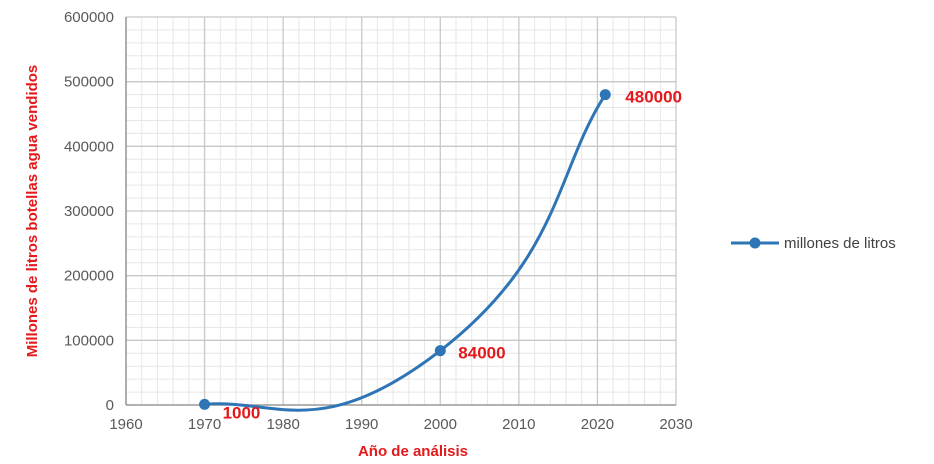 Image resolution: width=934 pixels, height=464 pixels. Describe the element at coordinates (89, 276) in the screenshot. I see `y-tick-label: 200000` at that location.